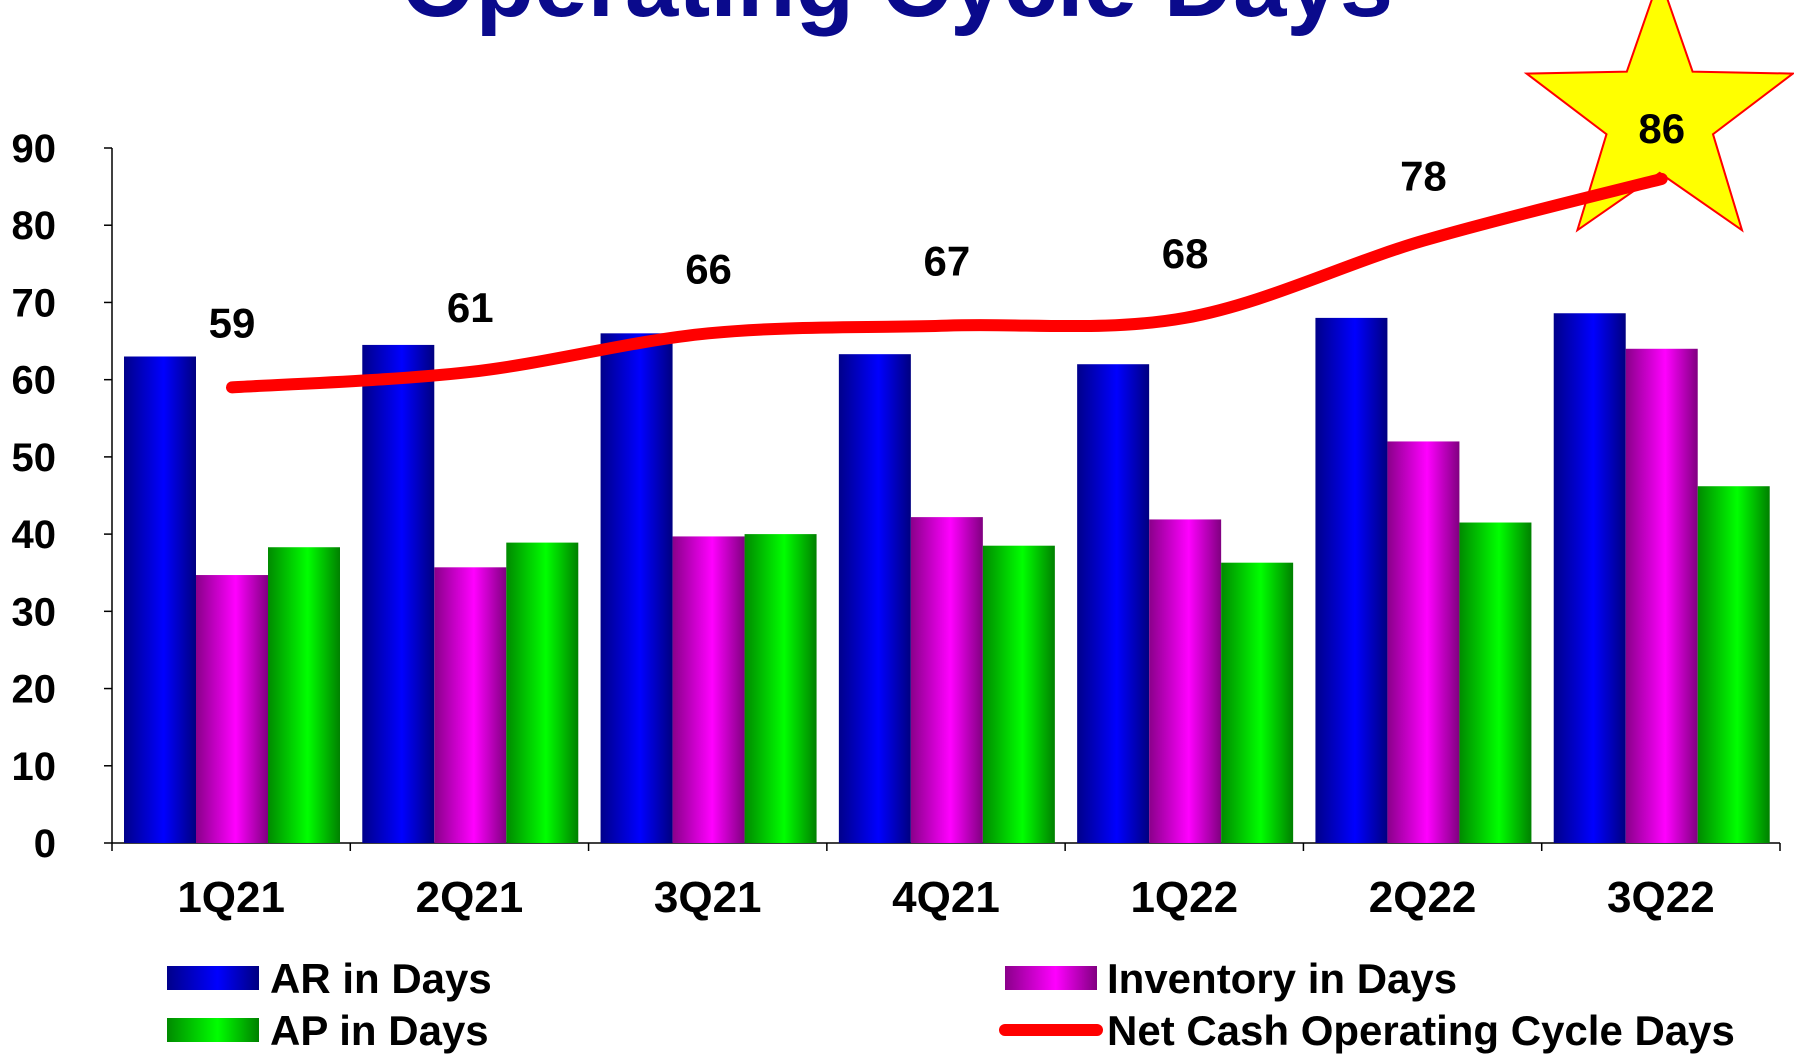 The height and width of the screenshot is (1060, 1794). Describe the element at coordinates (946, 897) in the screenshot. I see `x-tick-label: 4Q21` at that location.